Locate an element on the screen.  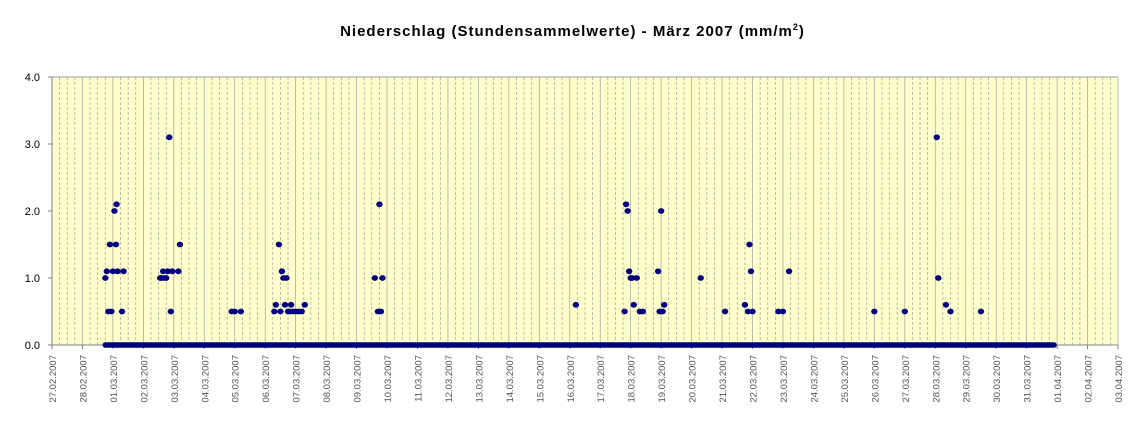
x-tick-label: 03.04.2007 is located at coordinates (1119, 379).